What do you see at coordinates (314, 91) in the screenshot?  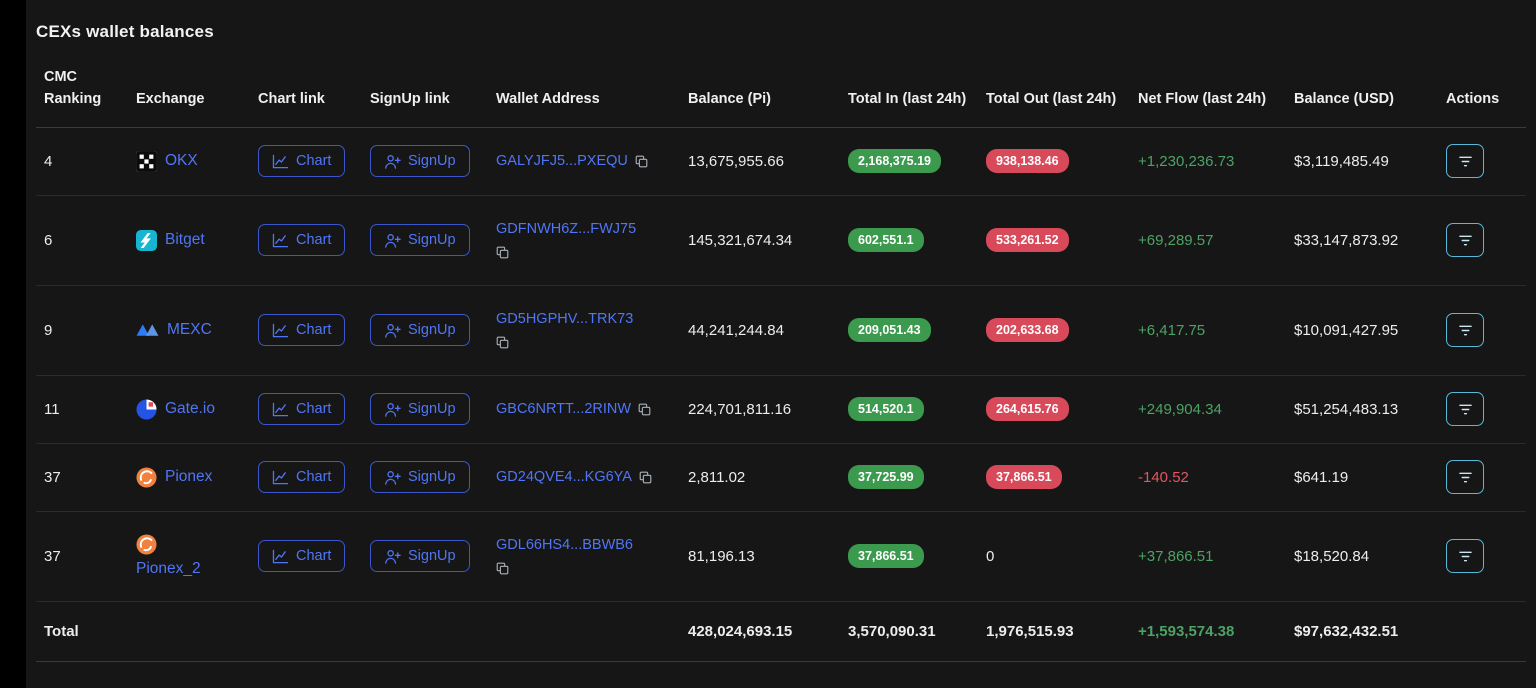 I see `column-header-chart-link: Chart link` at bounding box center [314, 91].